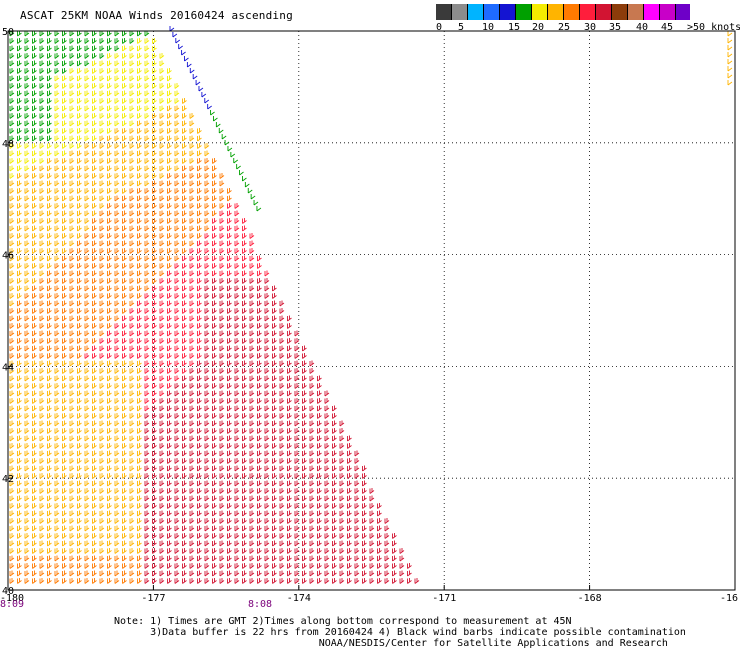  I want to click on latitude-label: 46, so click(8, 256).